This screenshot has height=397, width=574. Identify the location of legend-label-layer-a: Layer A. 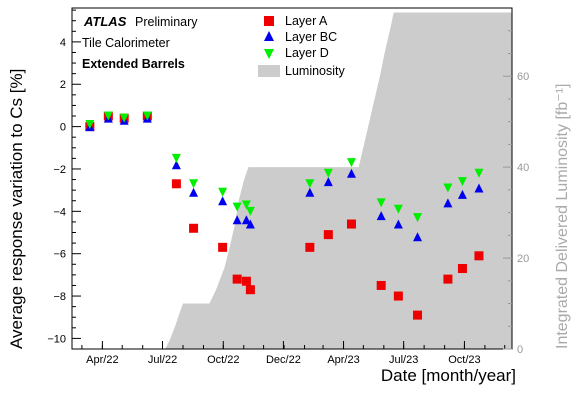
(306, 21).